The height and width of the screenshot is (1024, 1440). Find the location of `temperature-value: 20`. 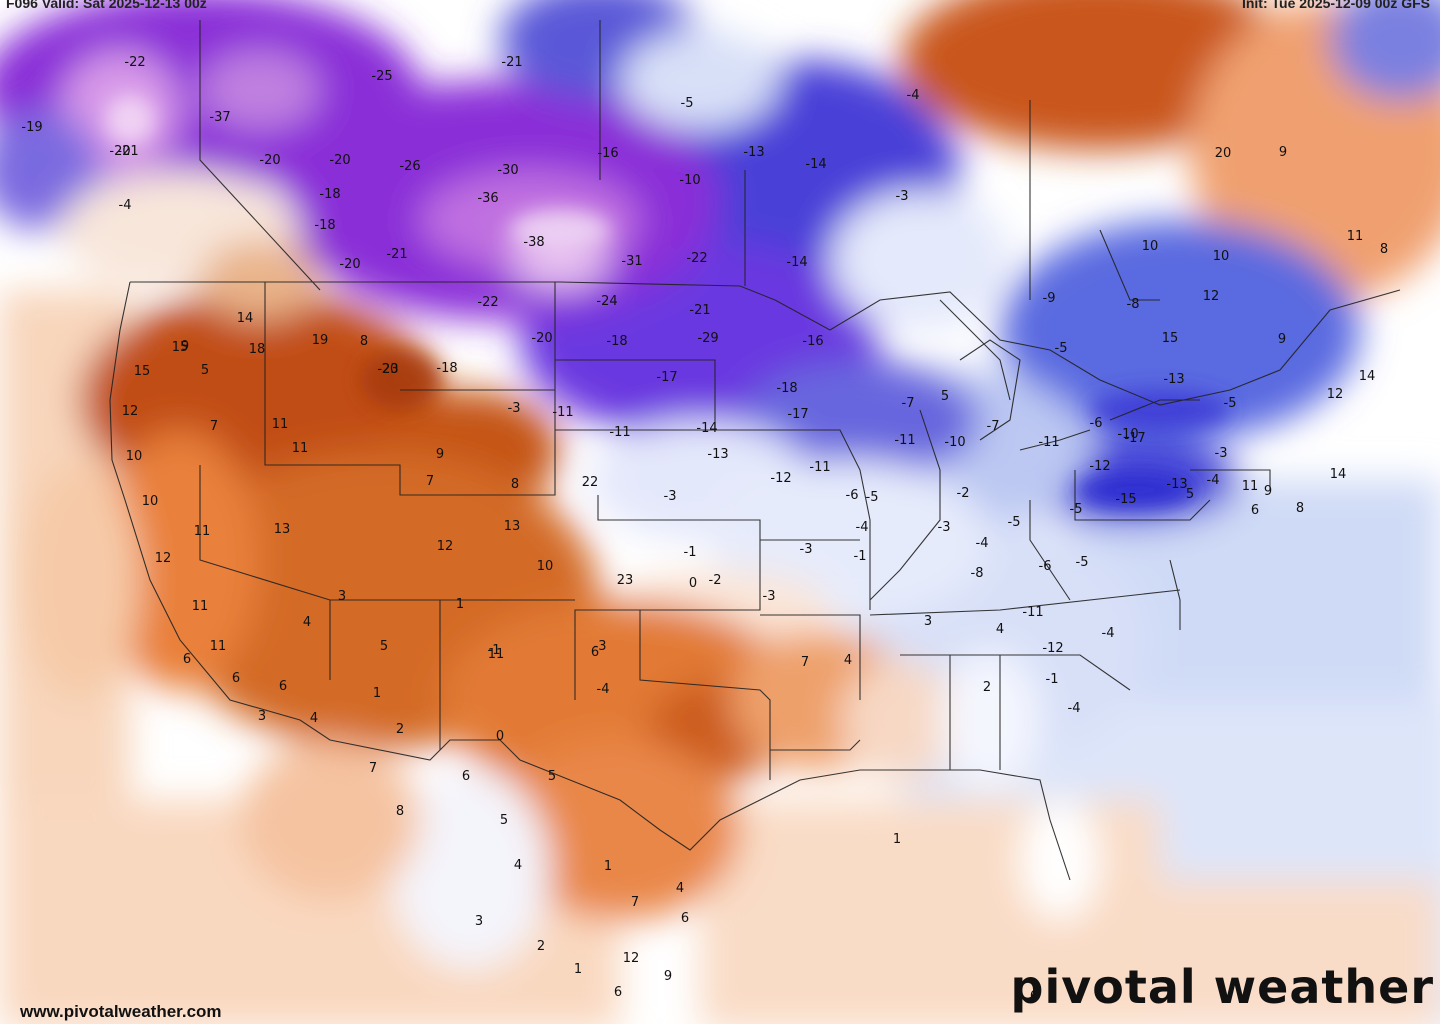

temperature-value: 20 is located at coordinates (390, 369).